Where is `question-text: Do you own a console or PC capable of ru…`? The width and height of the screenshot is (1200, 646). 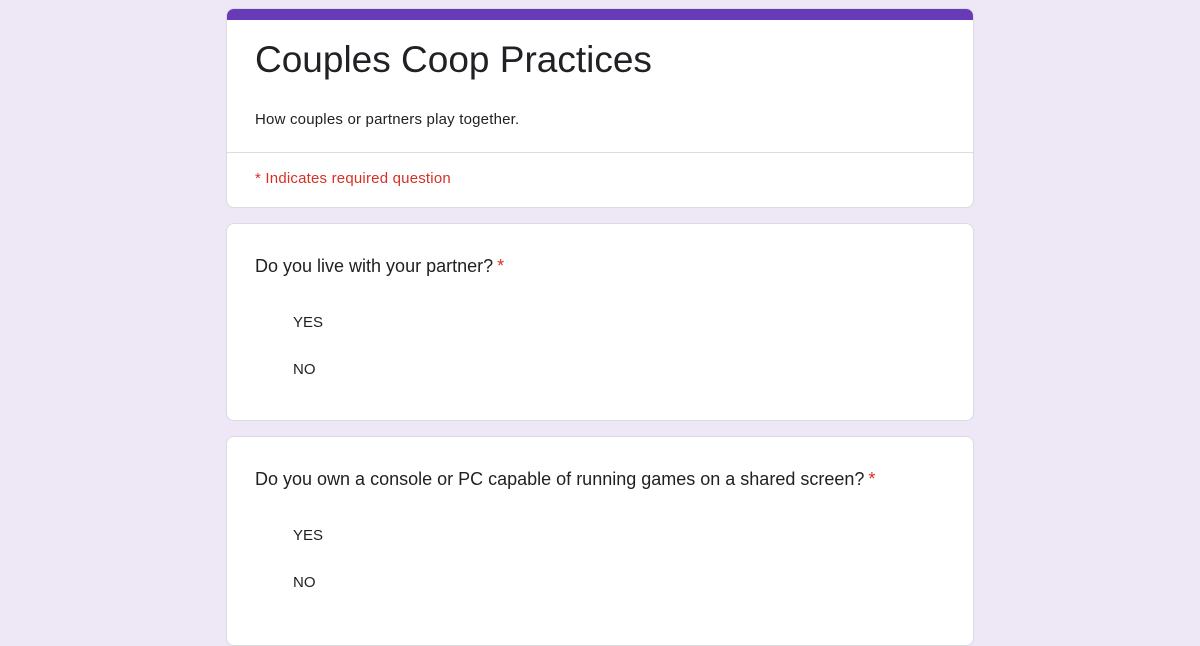 question-text: Do you own a console or PC capable of ru… is located at coordinates (560, 479).